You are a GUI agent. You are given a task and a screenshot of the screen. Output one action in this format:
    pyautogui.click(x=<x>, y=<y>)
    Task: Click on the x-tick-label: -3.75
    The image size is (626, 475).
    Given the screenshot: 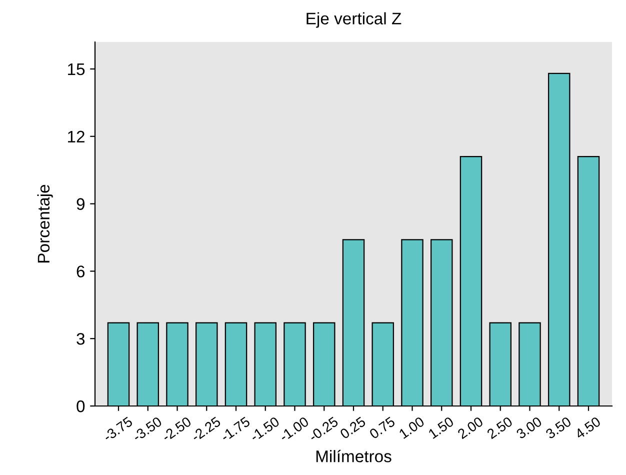 What is the action you would take?
    pyautogui.click(x=118, y=429)
    